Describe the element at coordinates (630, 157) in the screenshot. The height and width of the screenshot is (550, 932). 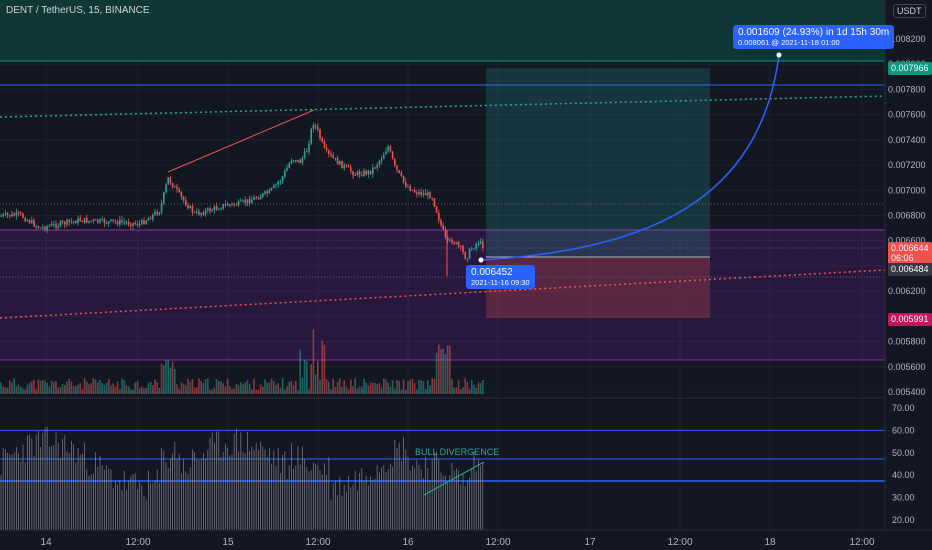
I see `projection-curve` at that location.